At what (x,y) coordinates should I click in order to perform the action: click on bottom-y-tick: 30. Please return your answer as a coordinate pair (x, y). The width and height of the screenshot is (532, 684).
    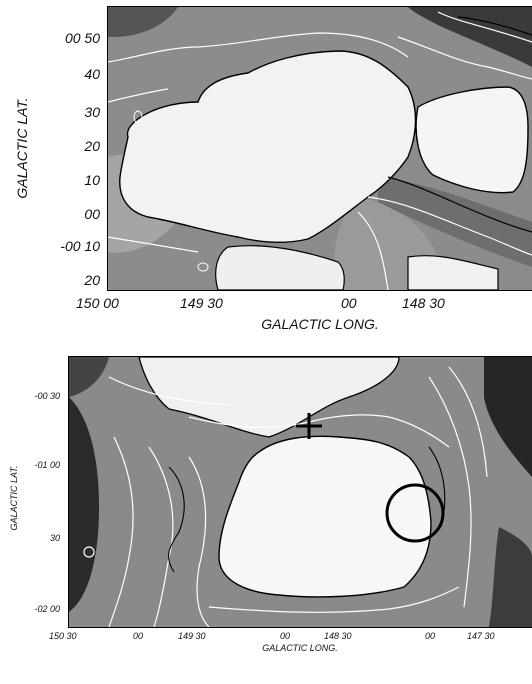
    Looking at the image, I should click on (54, 538).